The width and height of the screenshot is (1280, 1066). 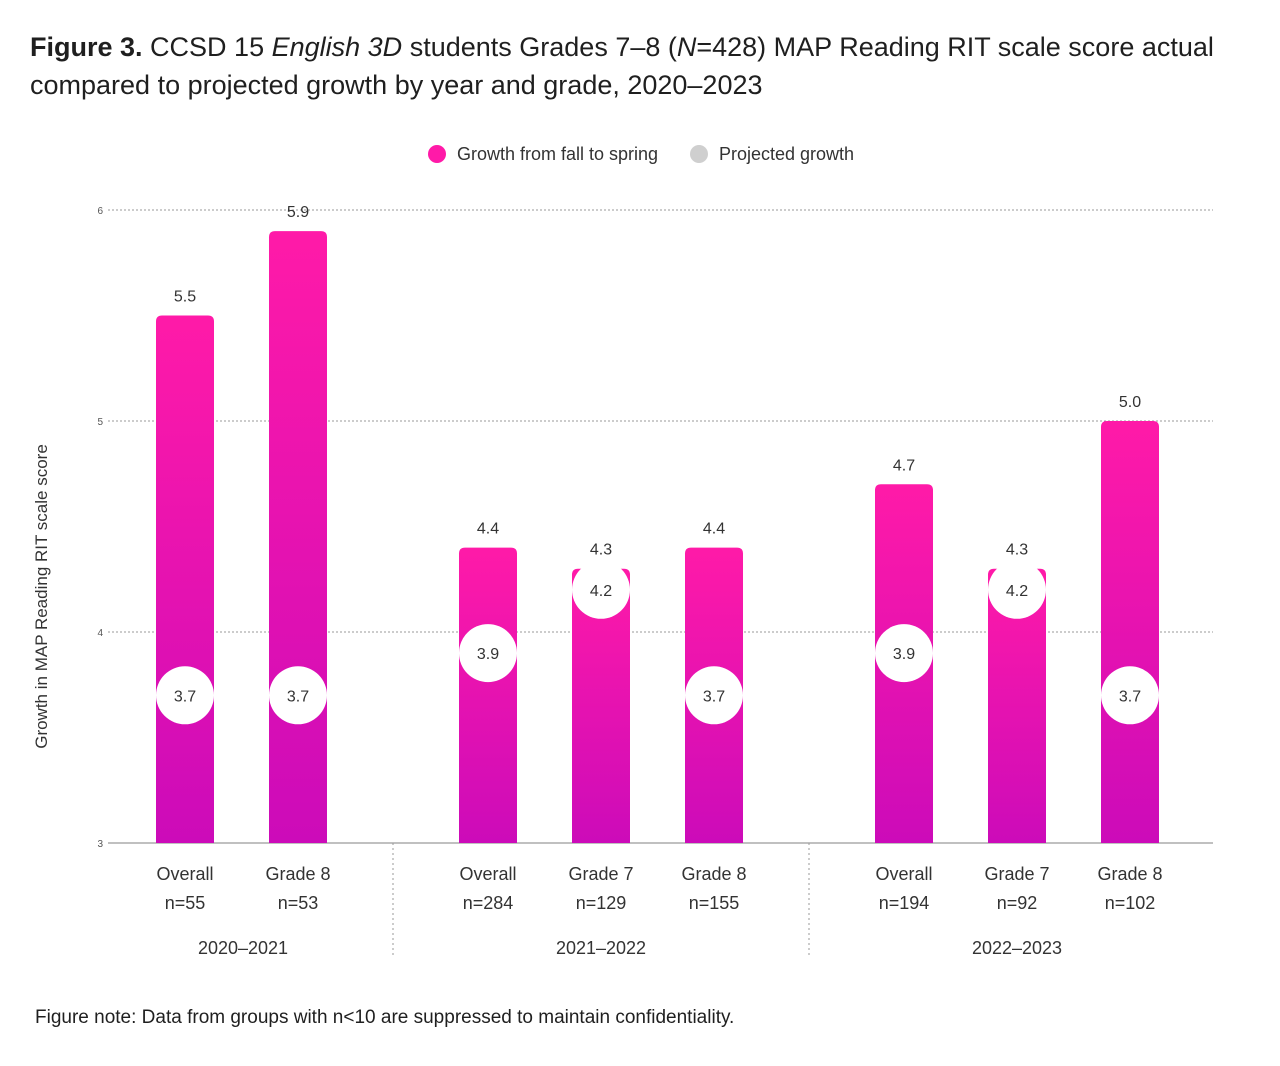 I want to click on x-n-label: n=53, so click(x=298, y=903).